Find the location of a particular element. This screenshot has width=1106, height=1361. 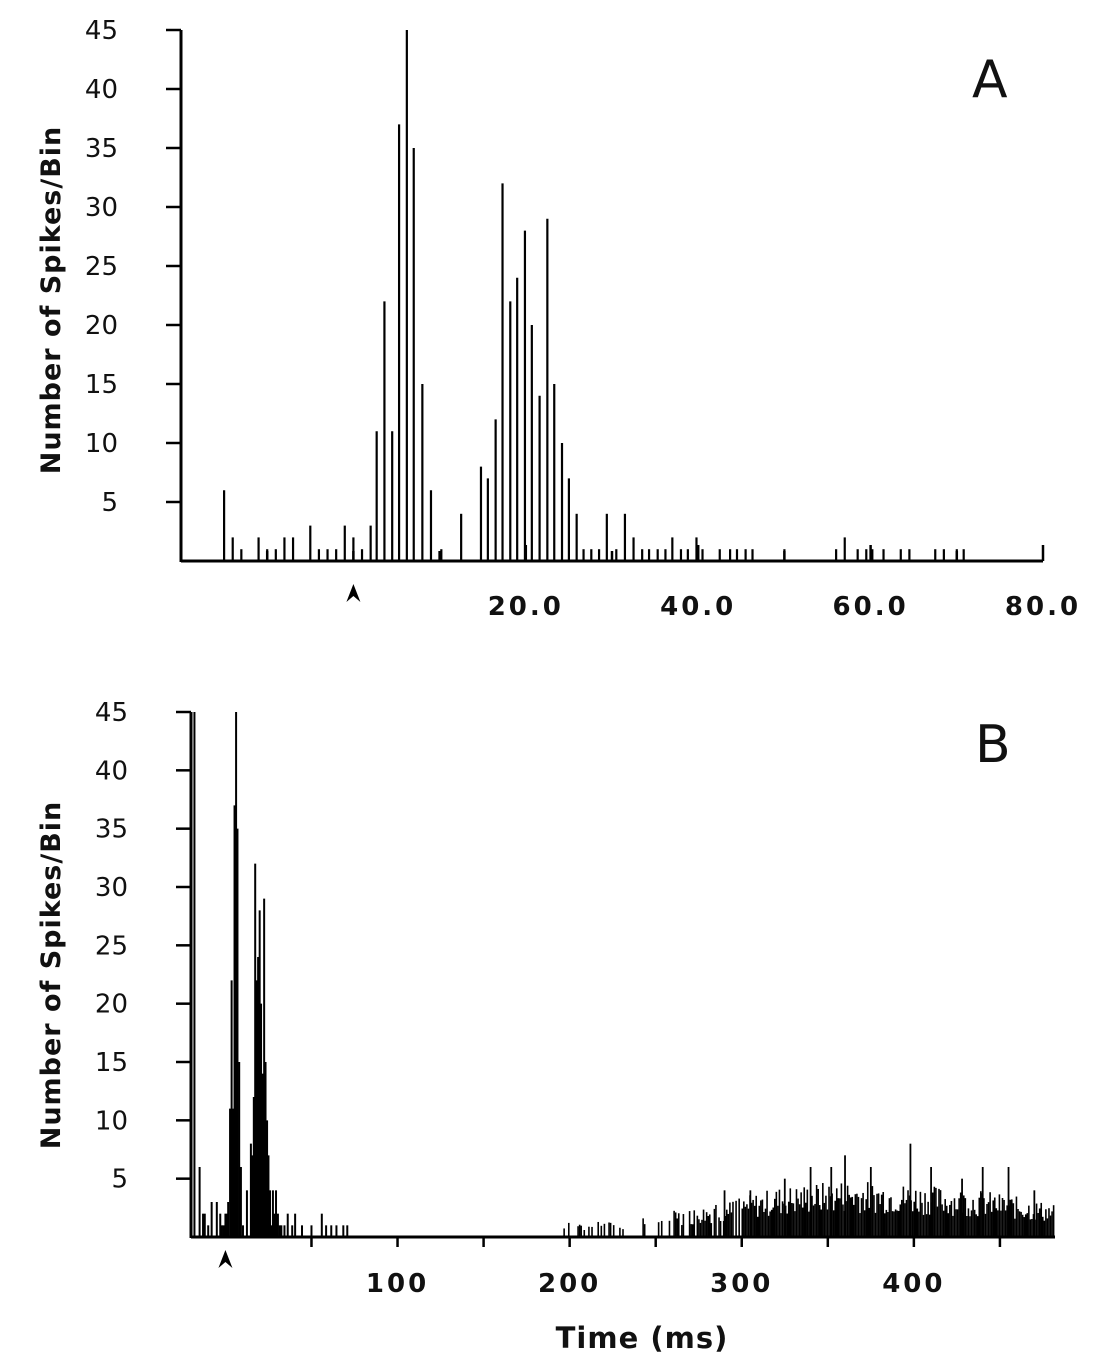

panel-b-stimulus-marker-icon is located at coordinates (225, 1259).